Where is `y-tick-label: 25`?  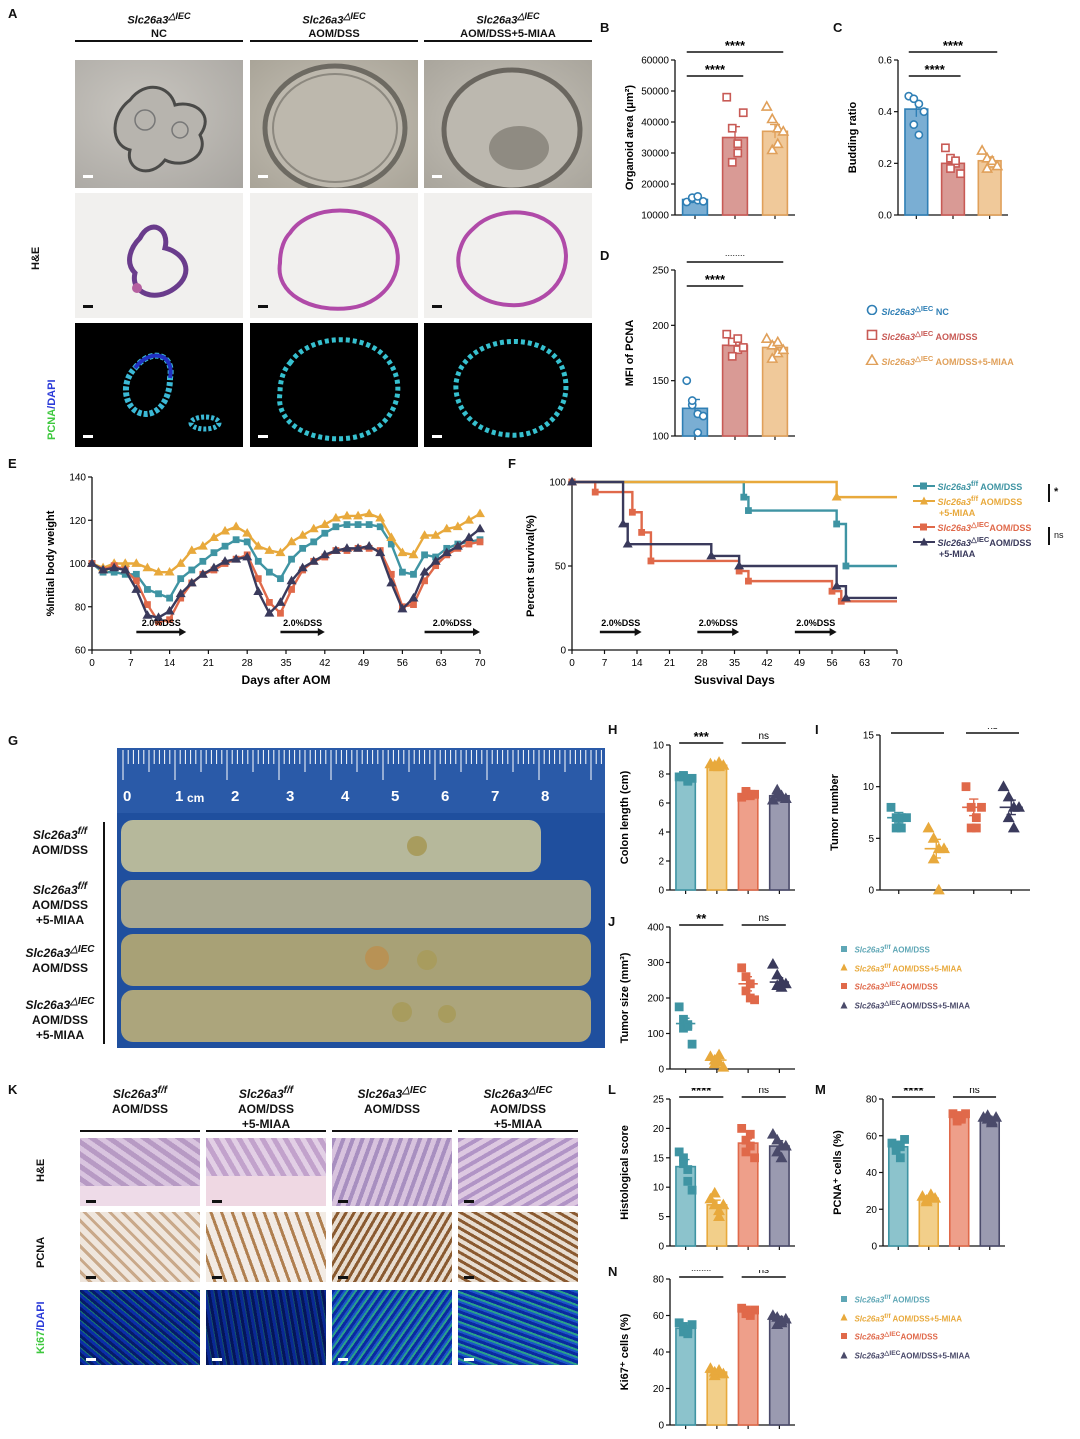 y-tick-label: 25 is located at coordinates (659, 1100).